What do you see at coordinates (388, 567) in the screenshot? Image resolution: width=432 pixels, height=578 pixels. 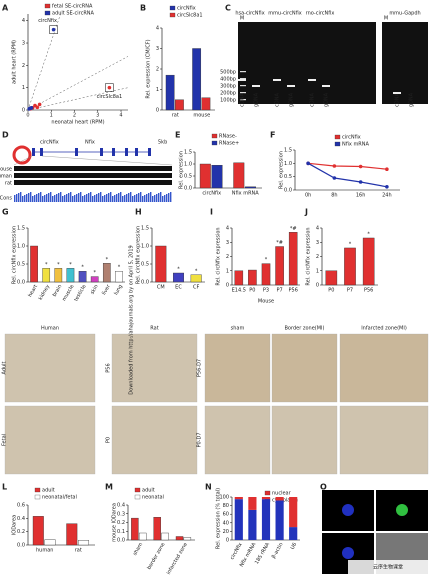 I see `watermark: 云序生物课堂` at bounding box center [388, 567].